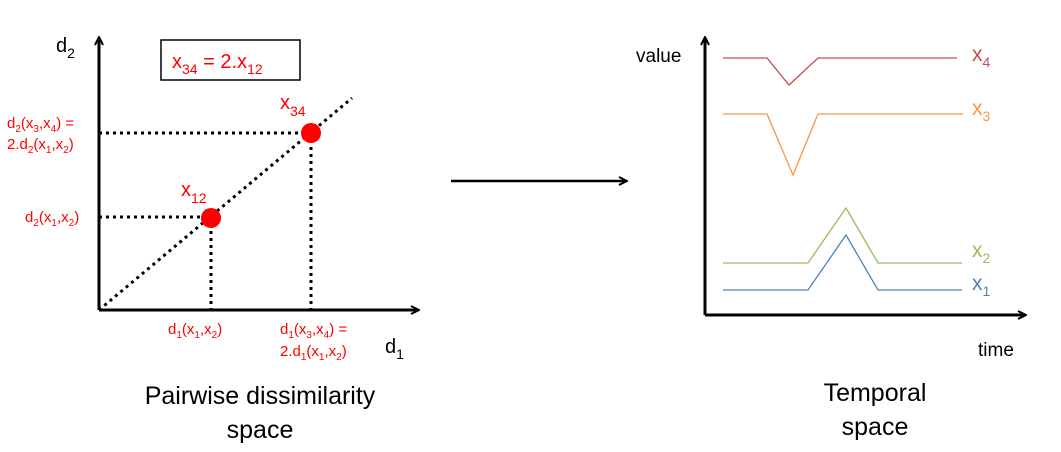  Describe the element at coordinates (981, 56) in the screenshot. I see `series-x4-label: x4` at that location.